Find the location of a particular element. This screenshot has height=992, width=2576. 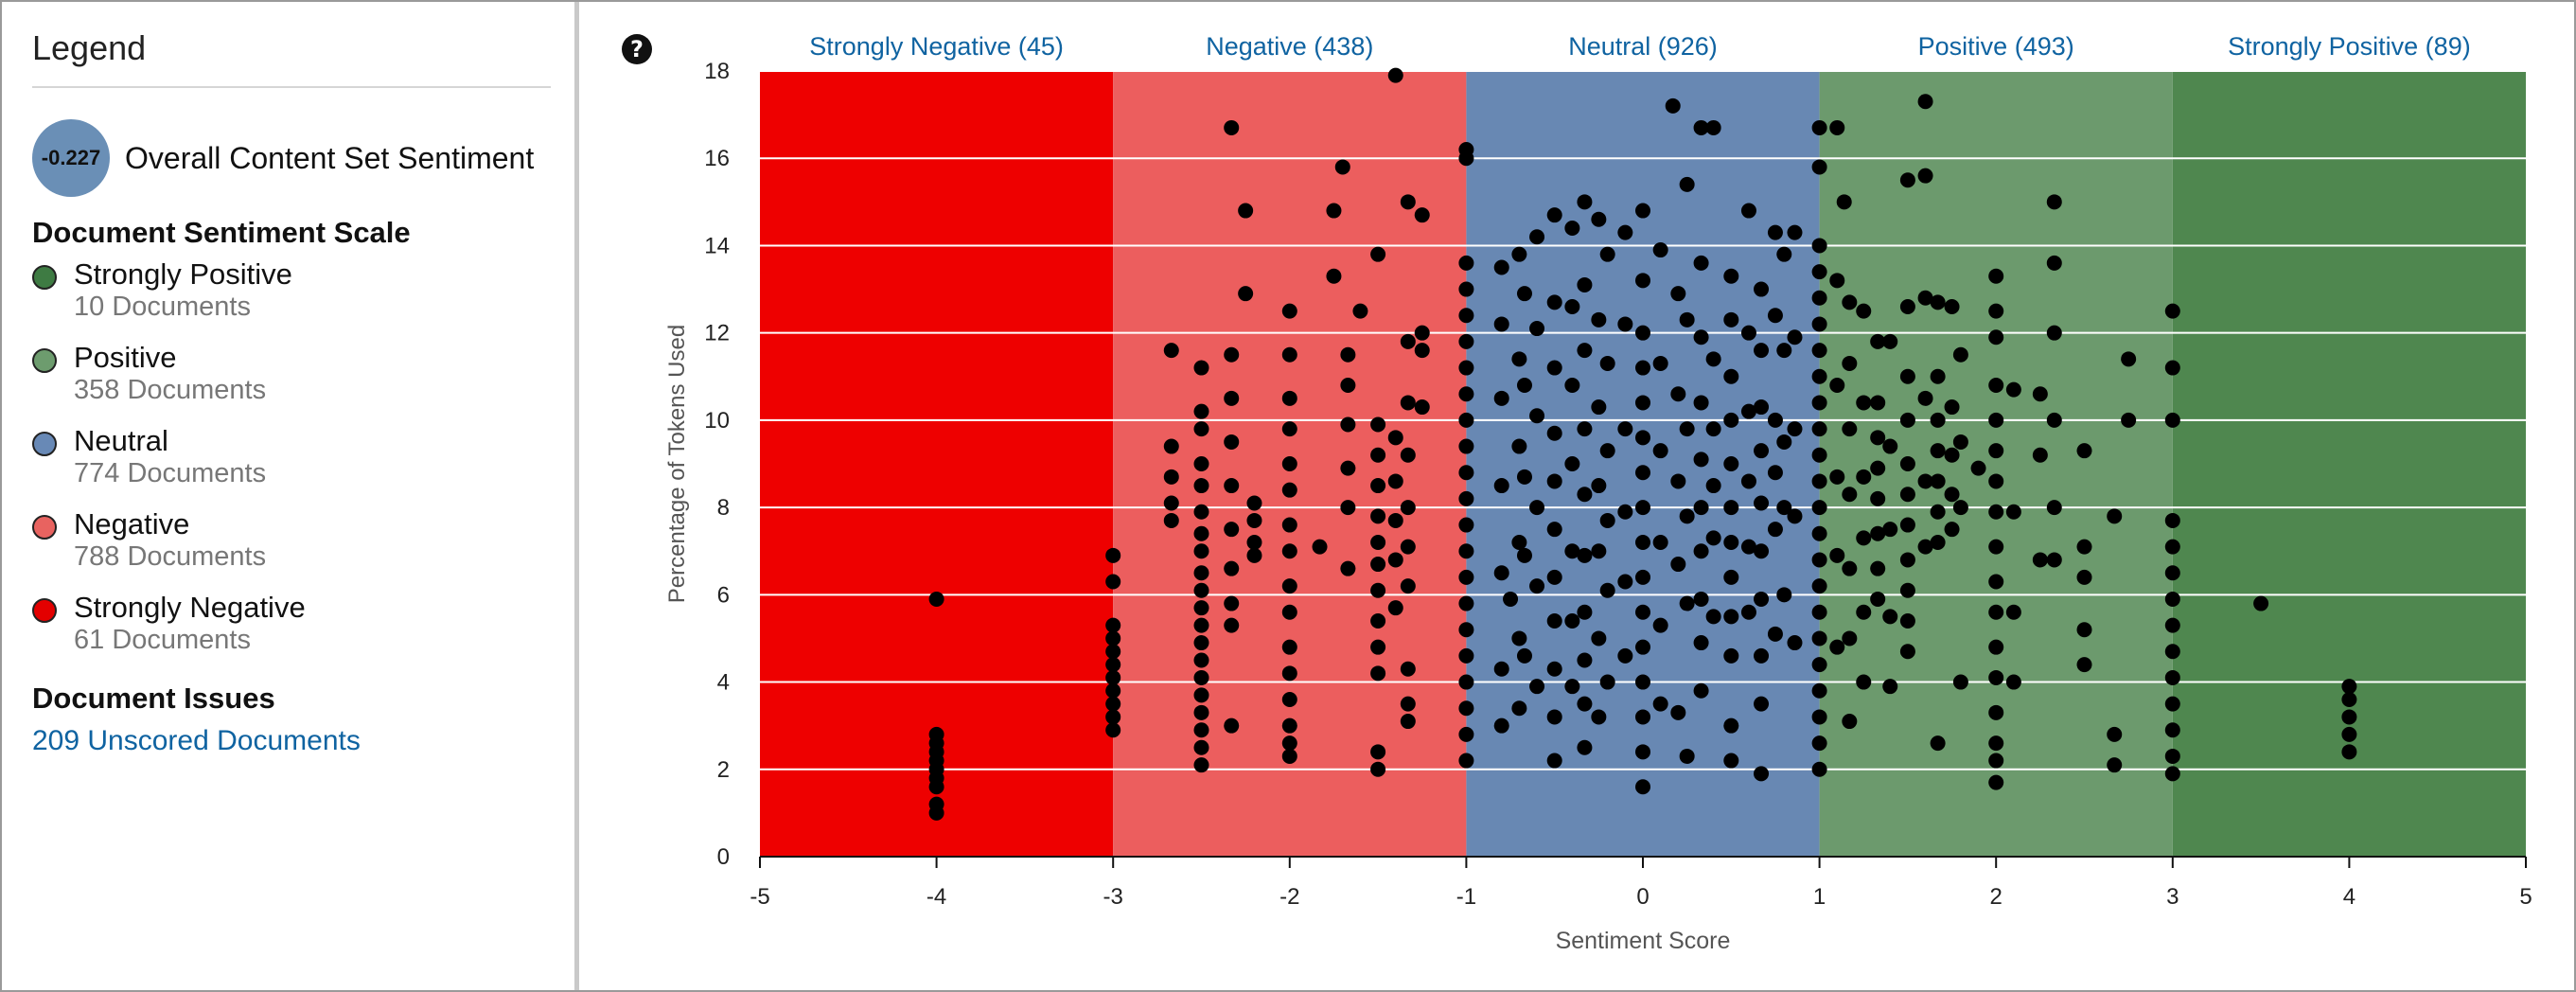

negative-dot-icon is located at coordinates (44, 527).